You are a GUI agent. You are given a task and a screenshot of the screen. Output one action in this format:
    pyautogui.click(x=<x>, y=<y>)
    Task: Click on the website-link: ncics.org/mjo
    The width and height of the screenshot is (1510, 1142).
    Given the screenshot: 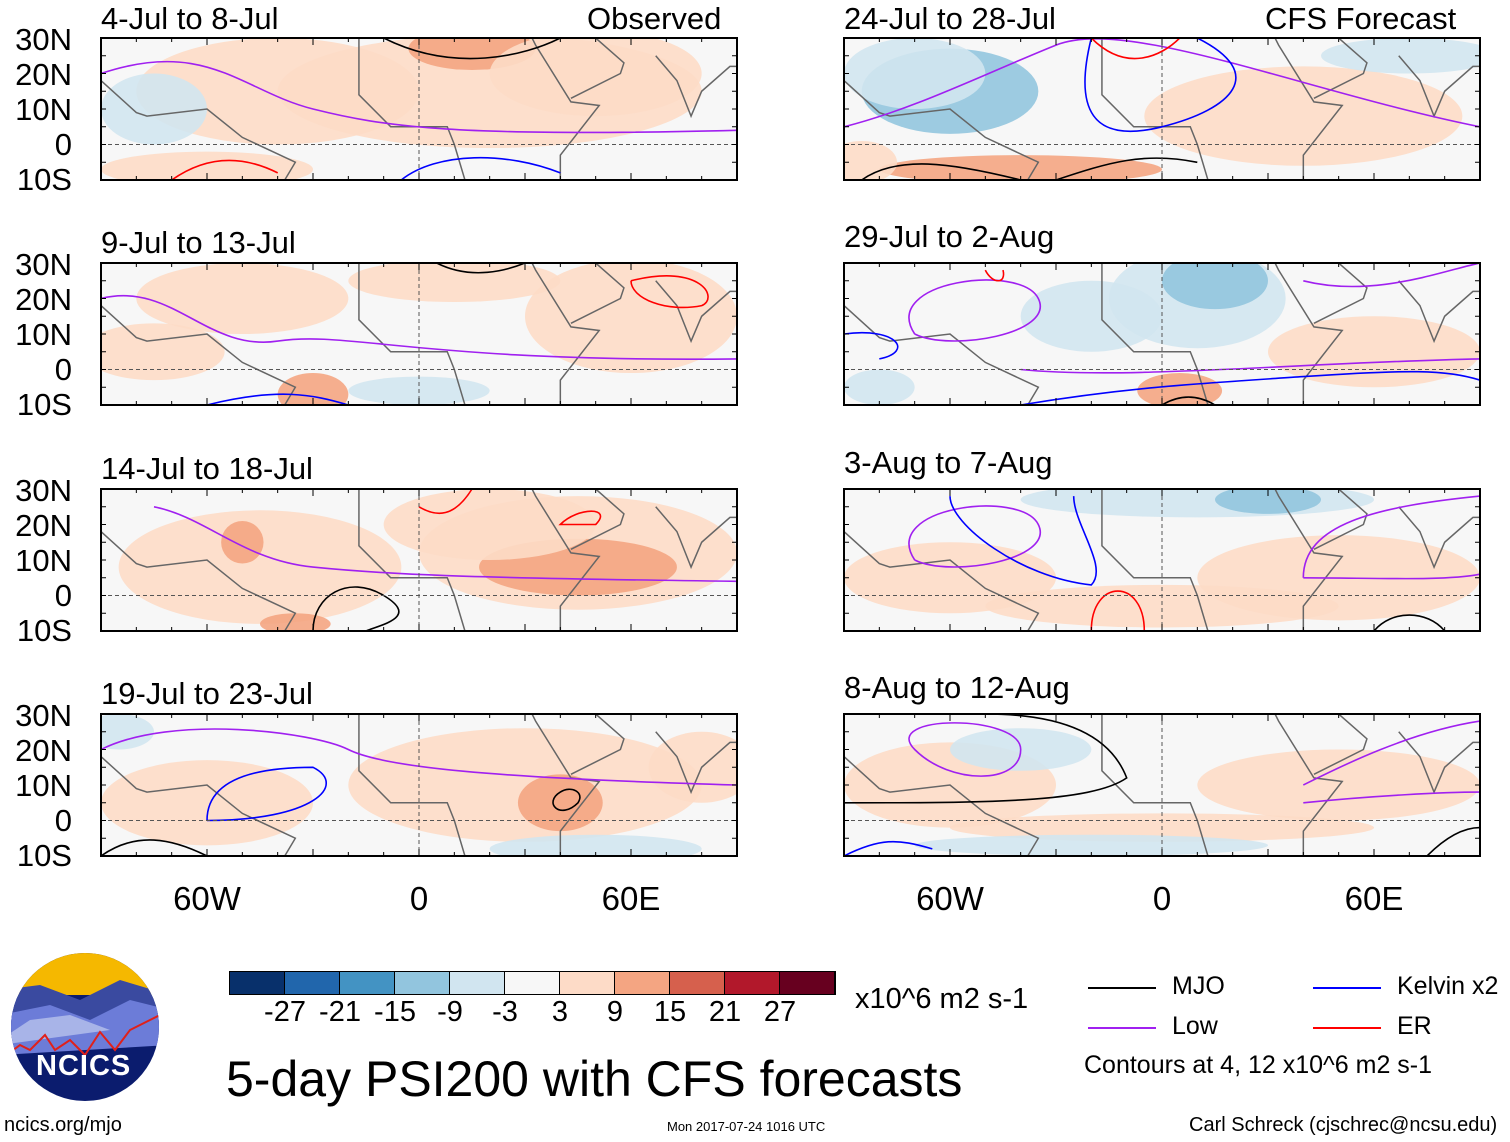 What is the action you would take?
    pyautogui.click(x=63, y=1125)
    